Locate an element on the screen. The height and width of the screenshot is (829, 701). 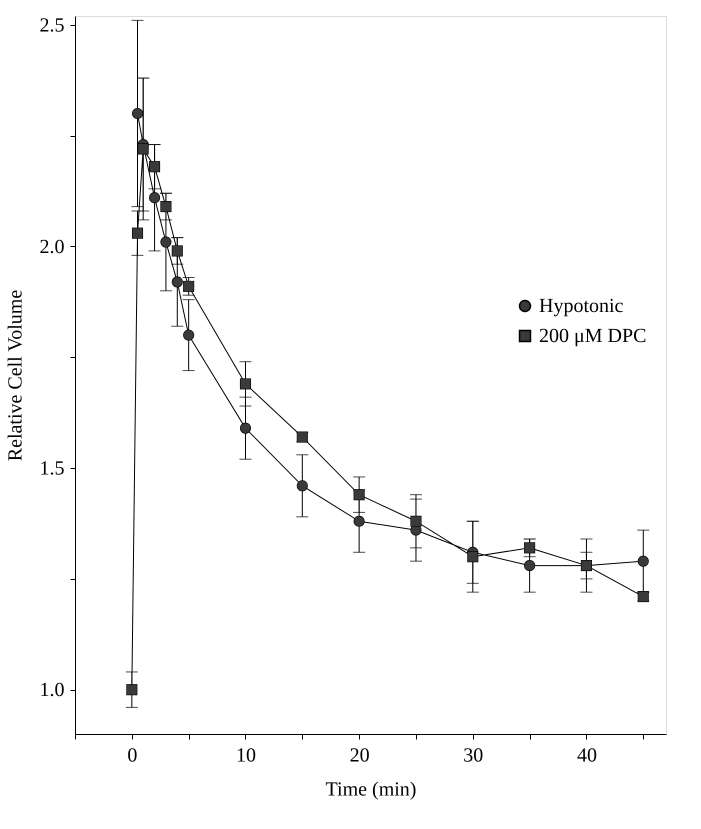
x-axis-title: Time (min) is located at coordinates (371, 789).